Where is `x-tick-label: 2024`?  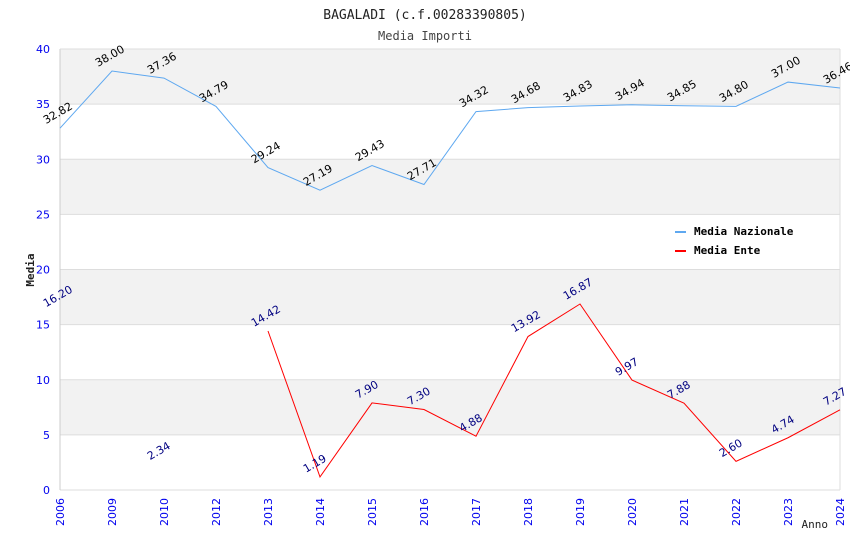
x-tick-label: 2024 is located at coordinates (840, 512).